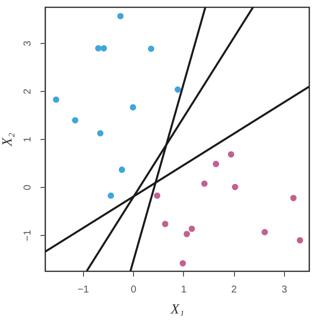 Image resolution: width=323 pixels, height=323 pixels. What do you see at coordinates (234, 290) in the screenshot?
I see `x-tick-label: 2` at bounding box center [234, 290].